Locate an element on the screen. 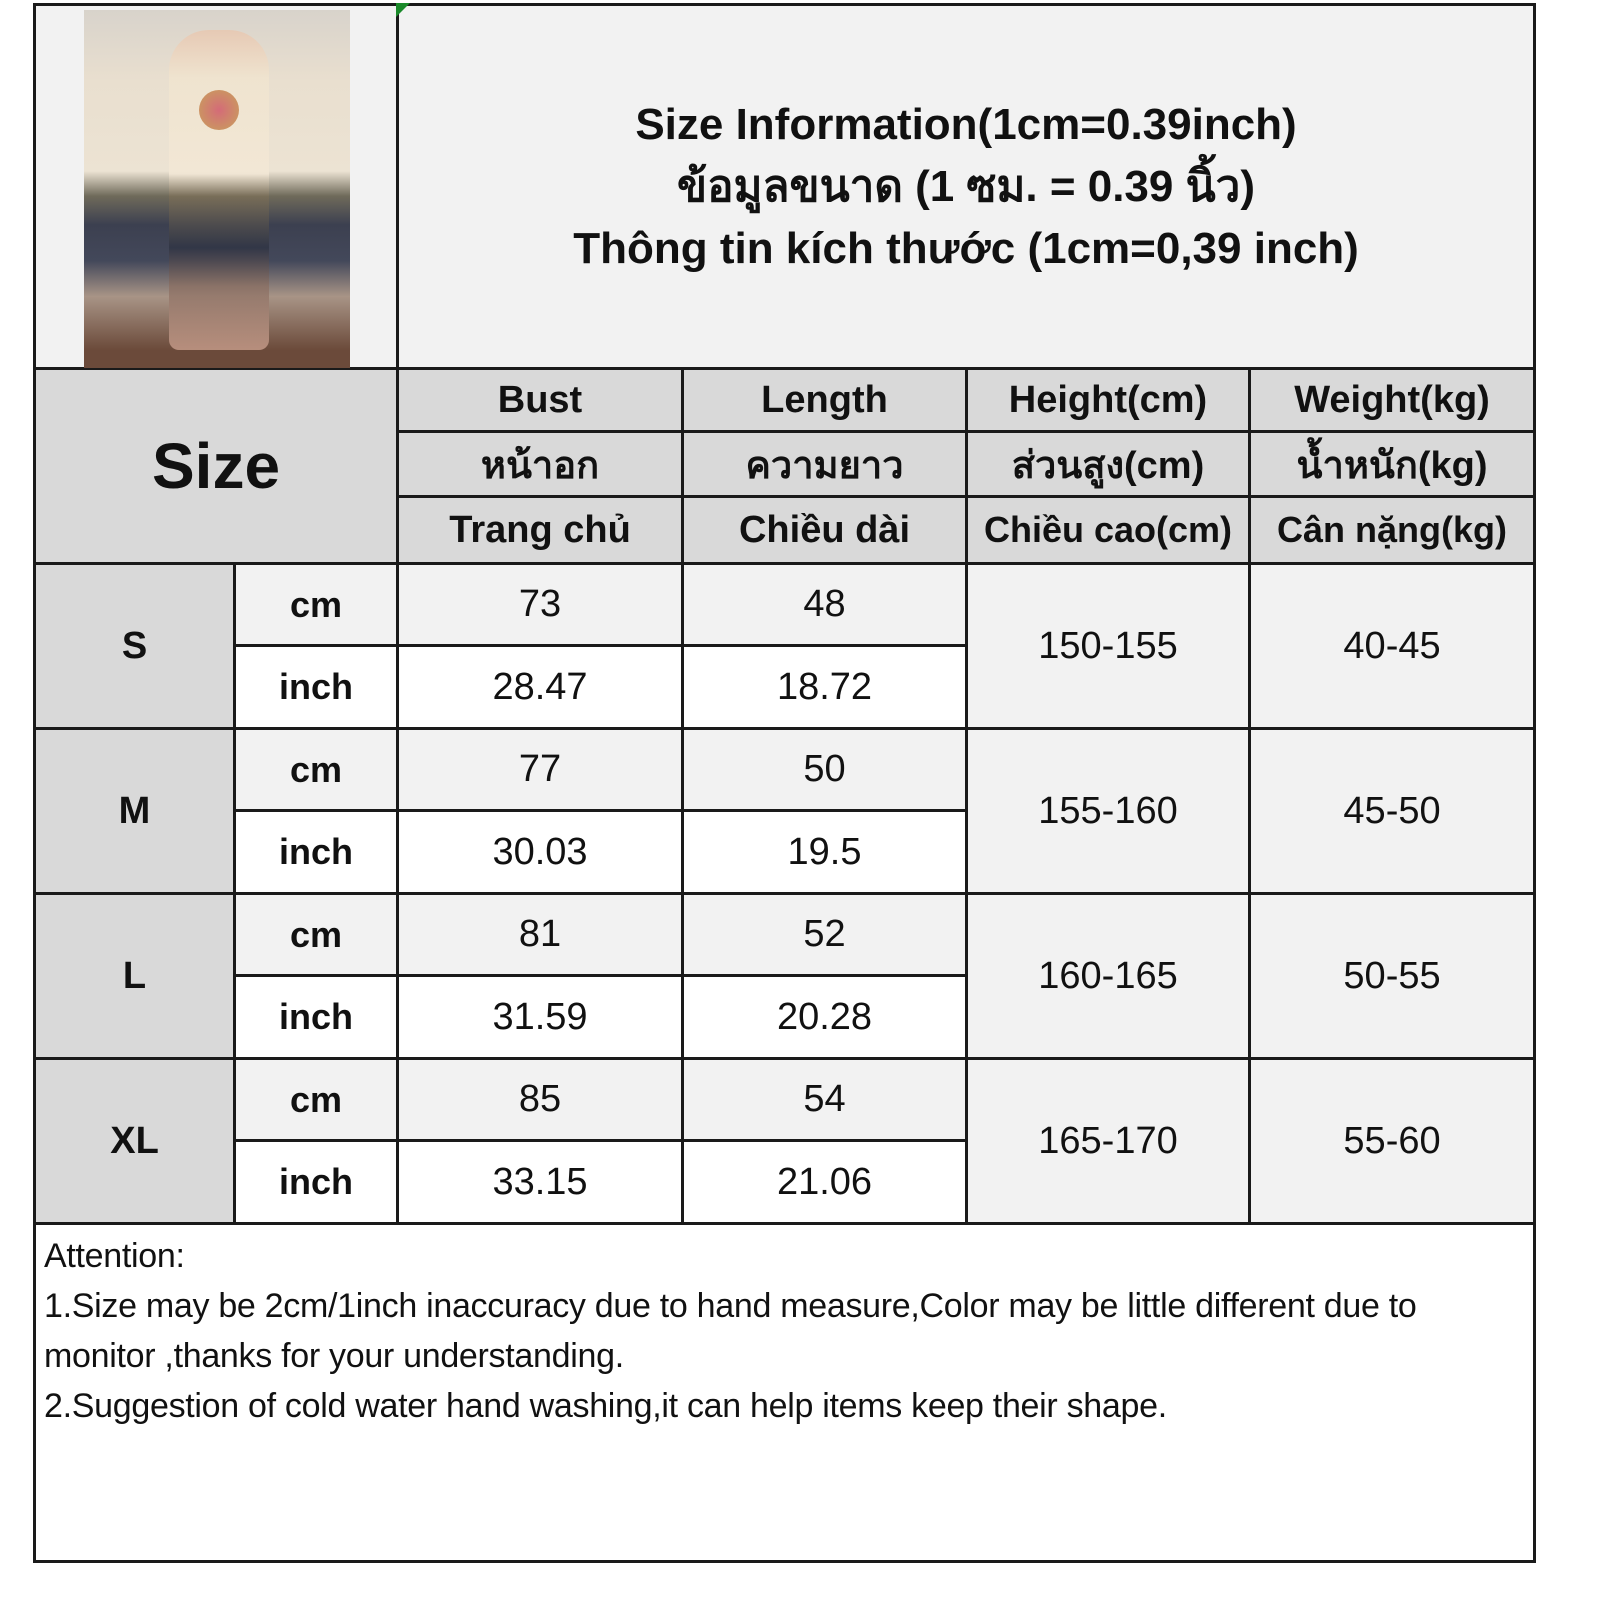 This screenshot has width=1600, height=1600. col-height-th: ส่วนสูง(cm) is located at coordinates (1108, 464).